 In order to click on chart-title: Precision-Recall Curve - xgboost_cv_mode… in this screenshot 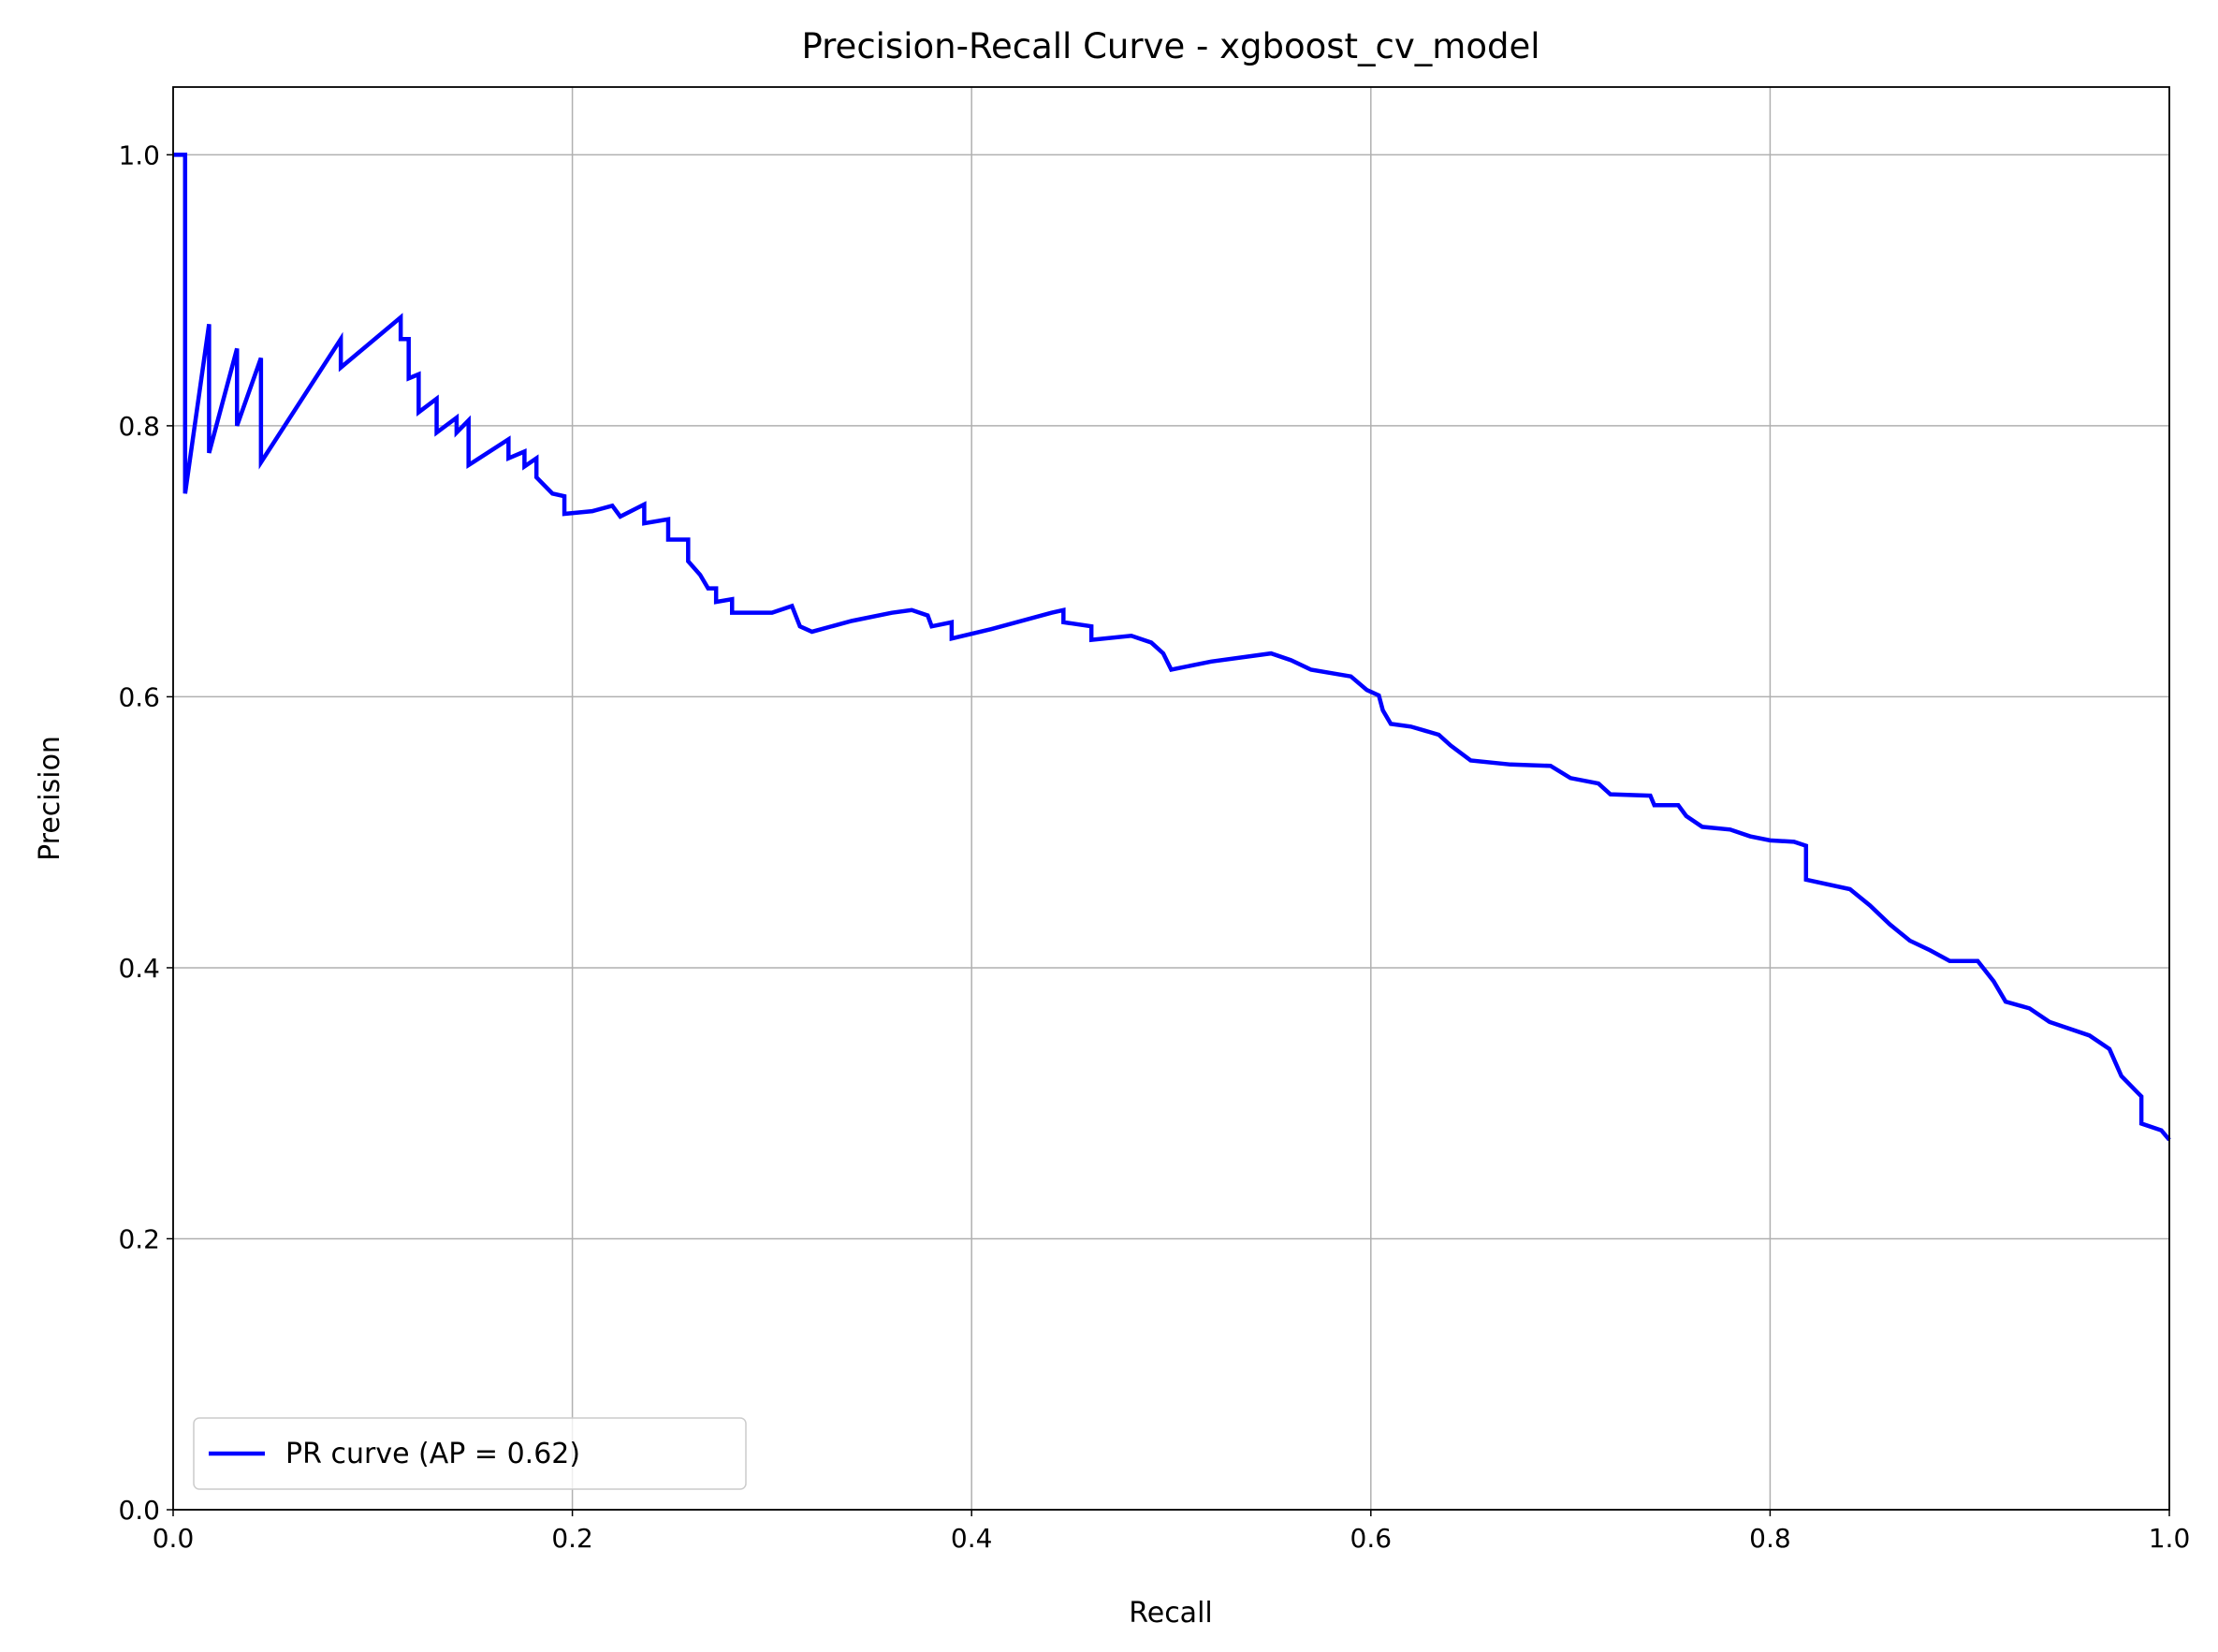, I will do `click(1171, 46)`.